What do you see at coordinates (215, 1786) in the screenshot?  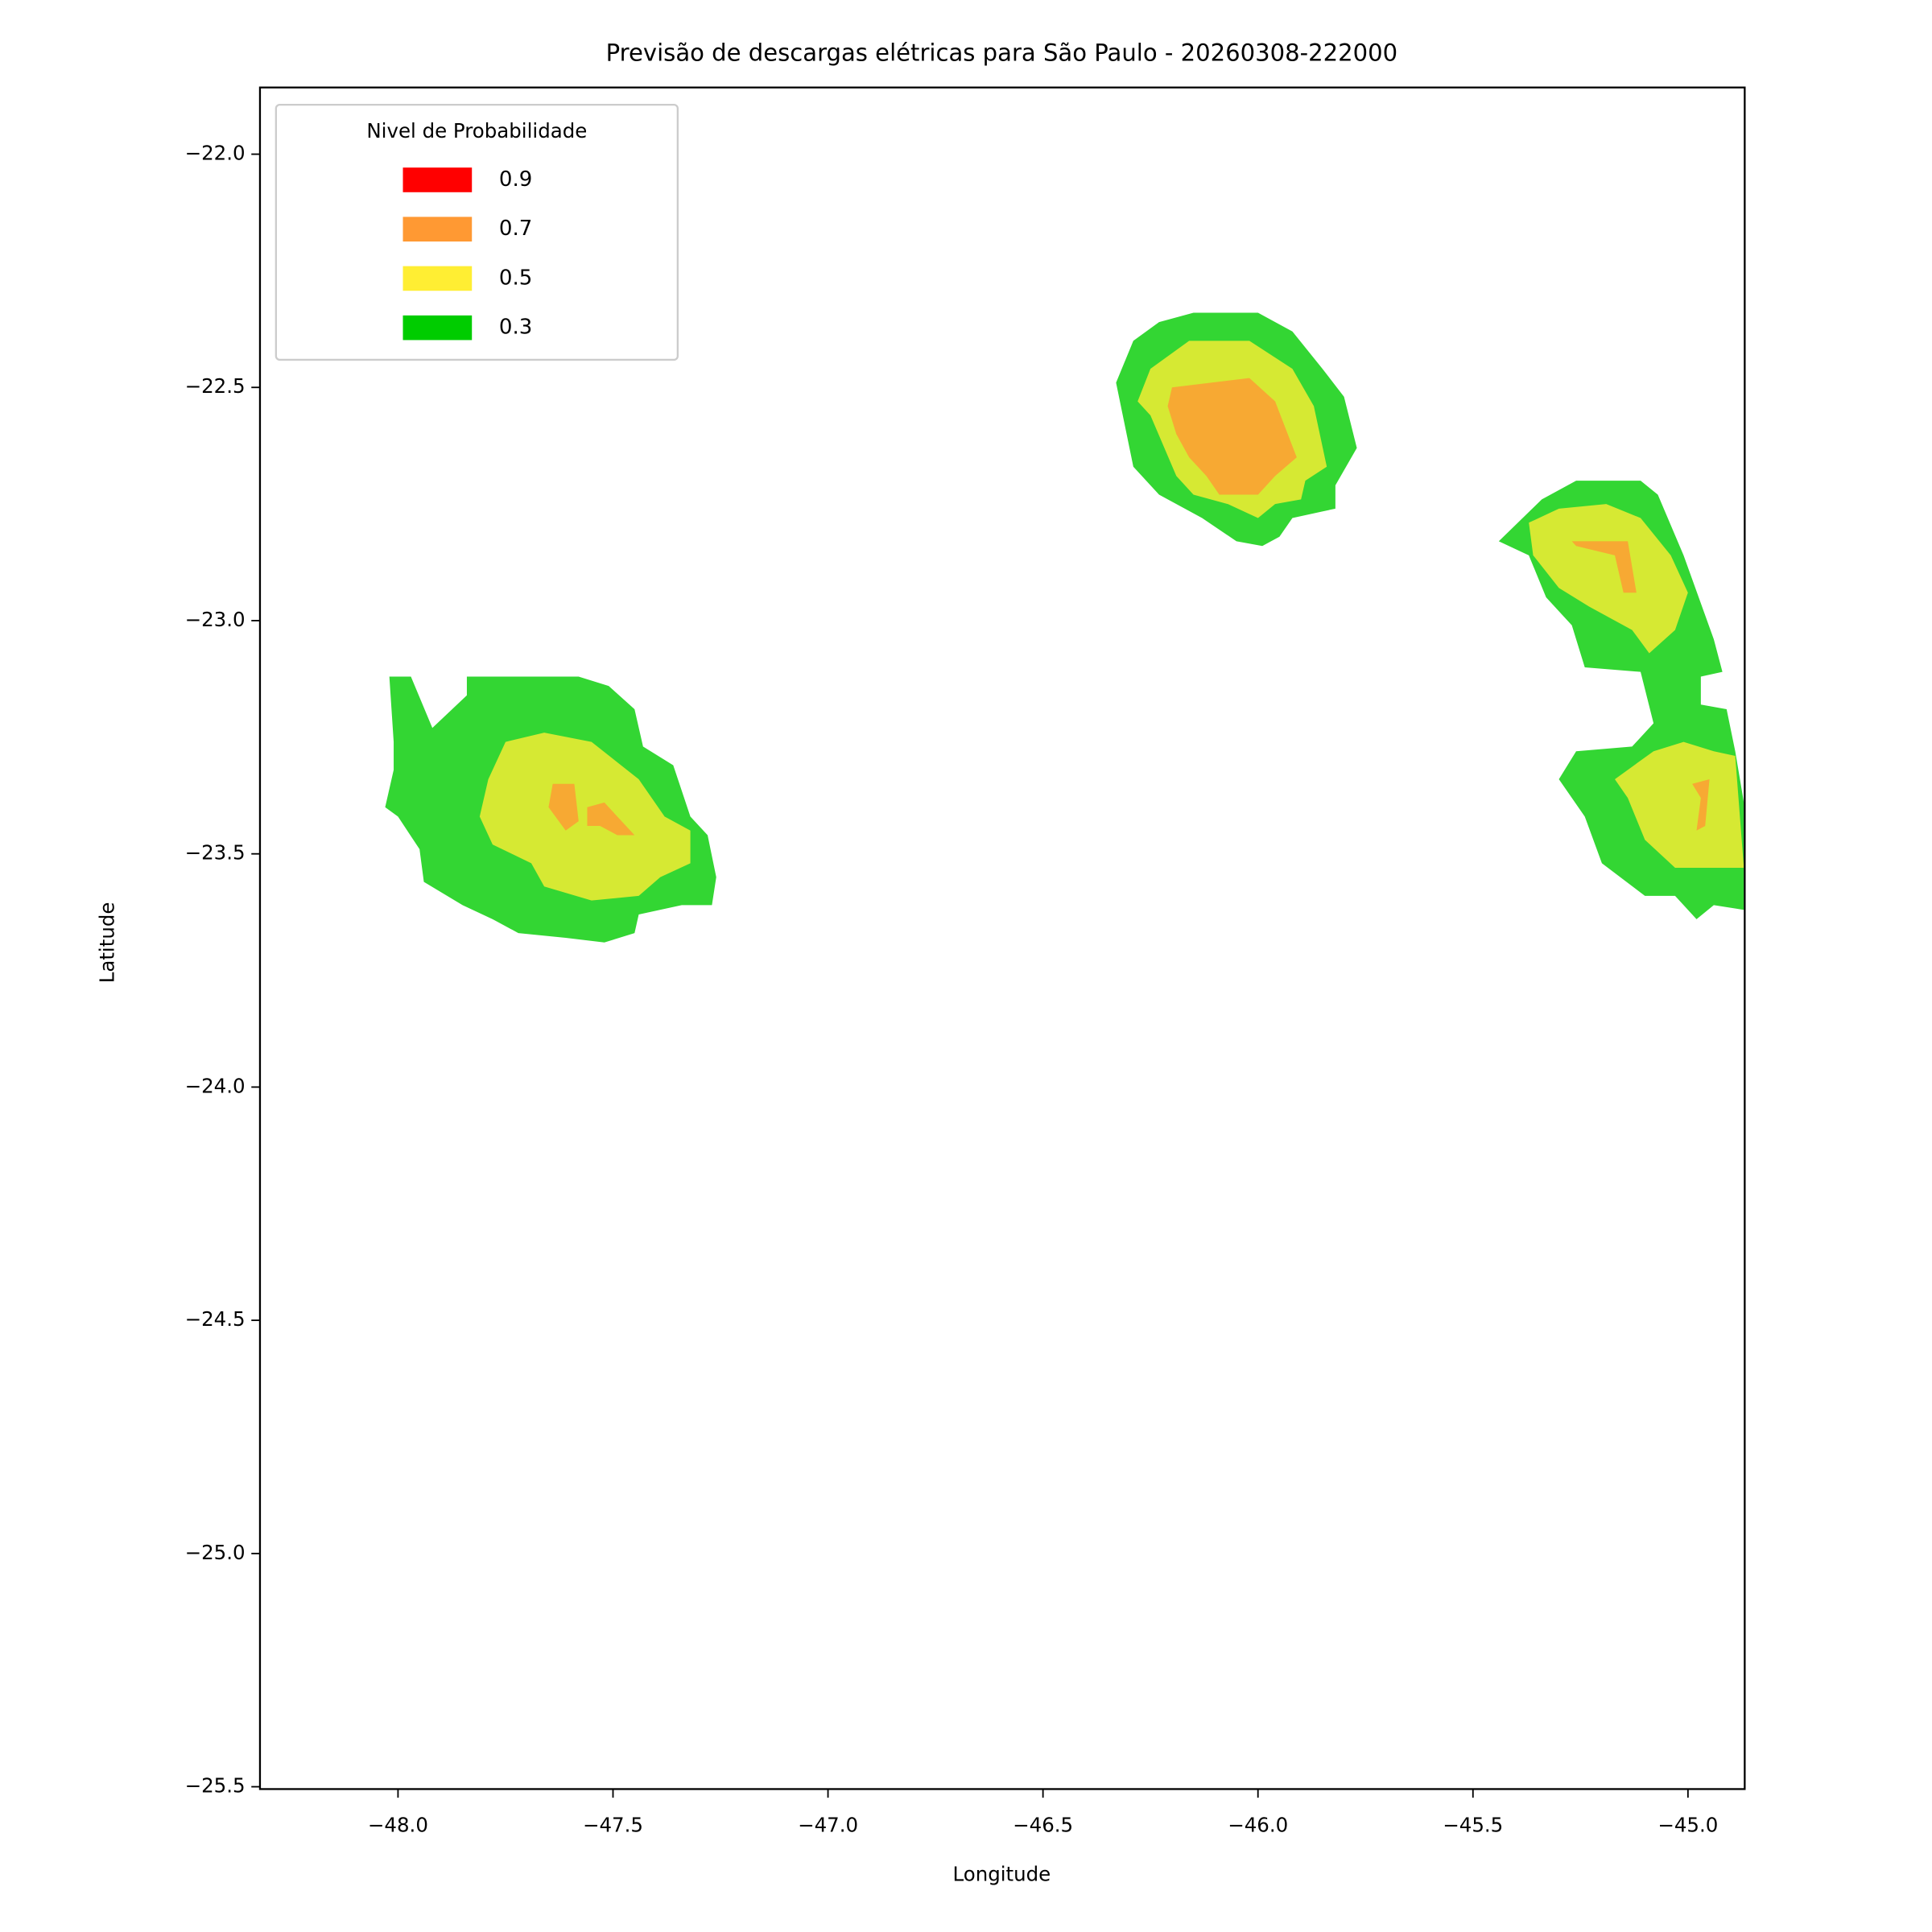 I see `y-tick-label: −25.5` at bounding box center [215, 1786].